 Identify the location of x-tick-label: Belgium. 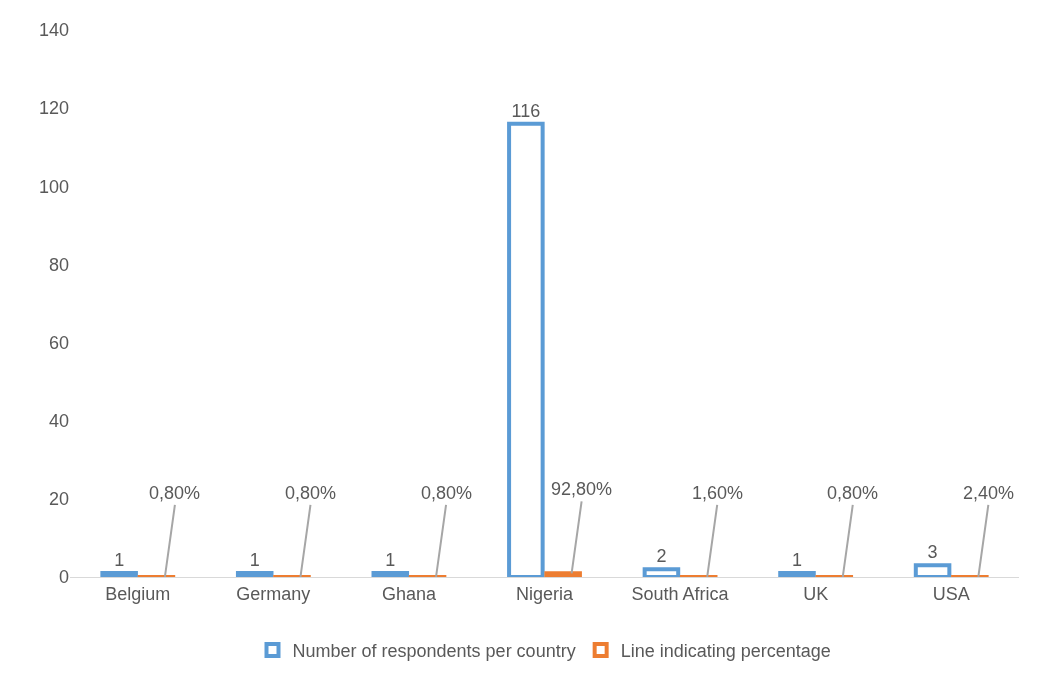
(138, 593).